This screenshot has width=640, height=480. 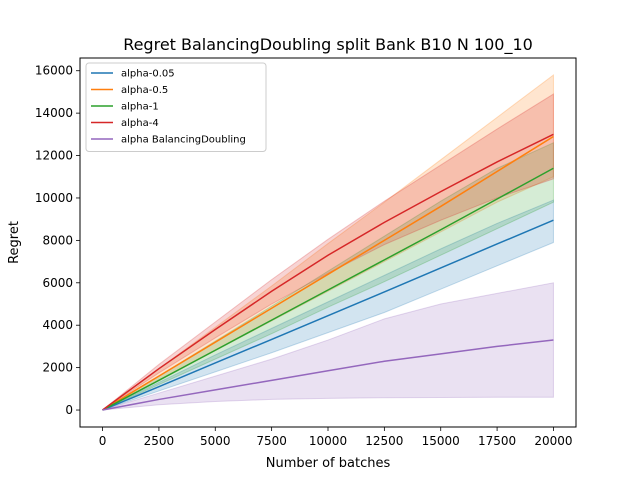 What do you see at coordinates (441, 441) in the screenshot?
I see `x-tick-label: 15000` at bounding box center [441, 441].